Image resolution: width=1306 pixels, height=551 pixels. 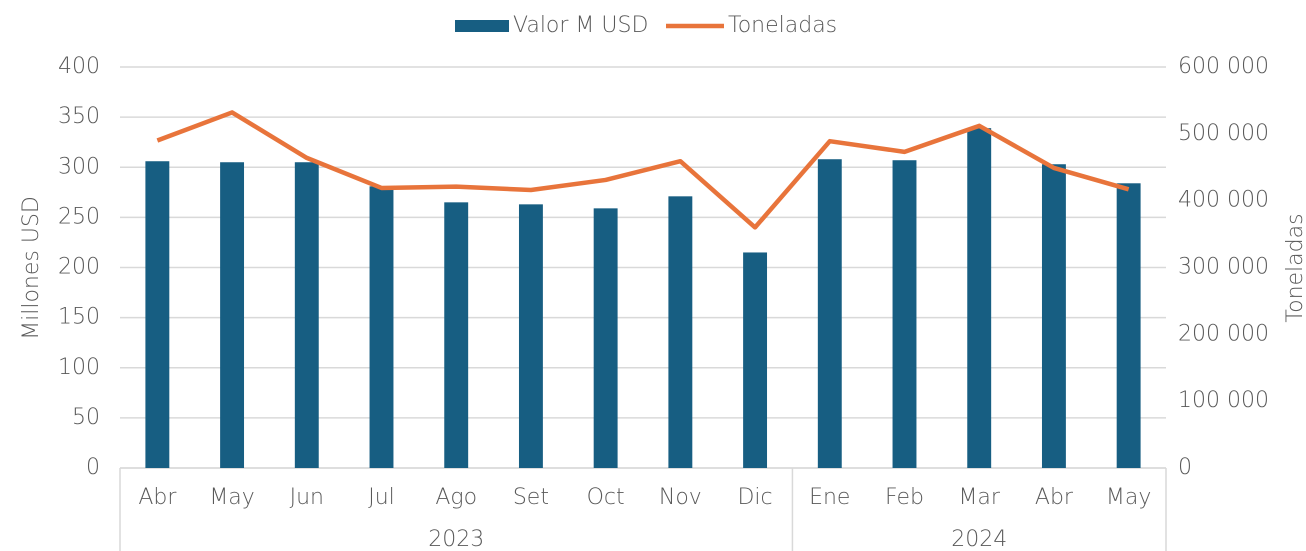 What do you see at coordinates (381, 497) in the screenshot?
I see `x-tick-label: Jul` at bounding box center [381, 497].